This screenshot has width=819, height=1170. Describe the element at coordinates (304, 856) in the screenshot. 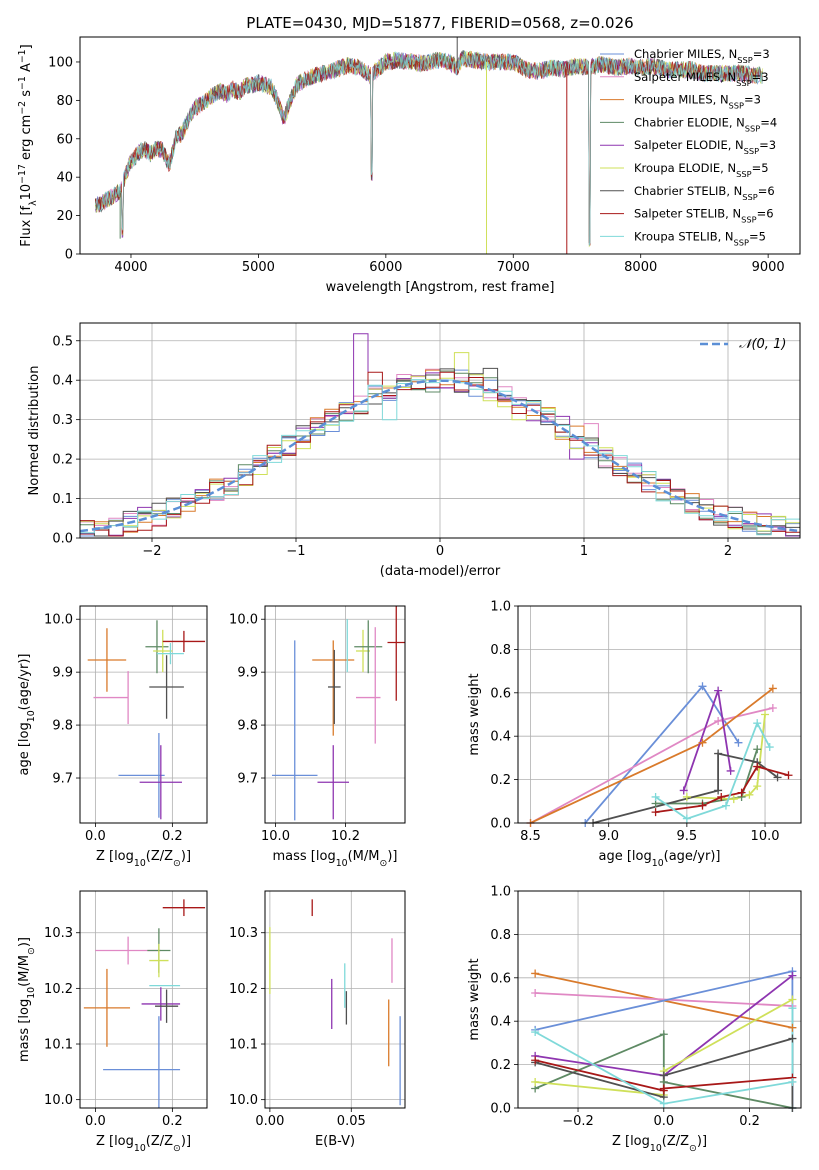

I see `x-axis-label-part: mass [log` at that location.